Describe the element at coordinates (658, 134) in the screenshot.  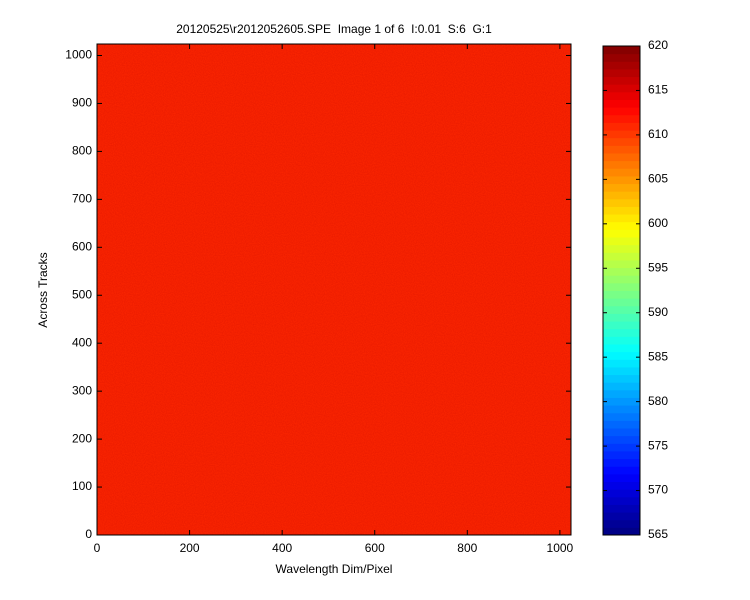
I see `colorbar-tick-label: 610` at that location.